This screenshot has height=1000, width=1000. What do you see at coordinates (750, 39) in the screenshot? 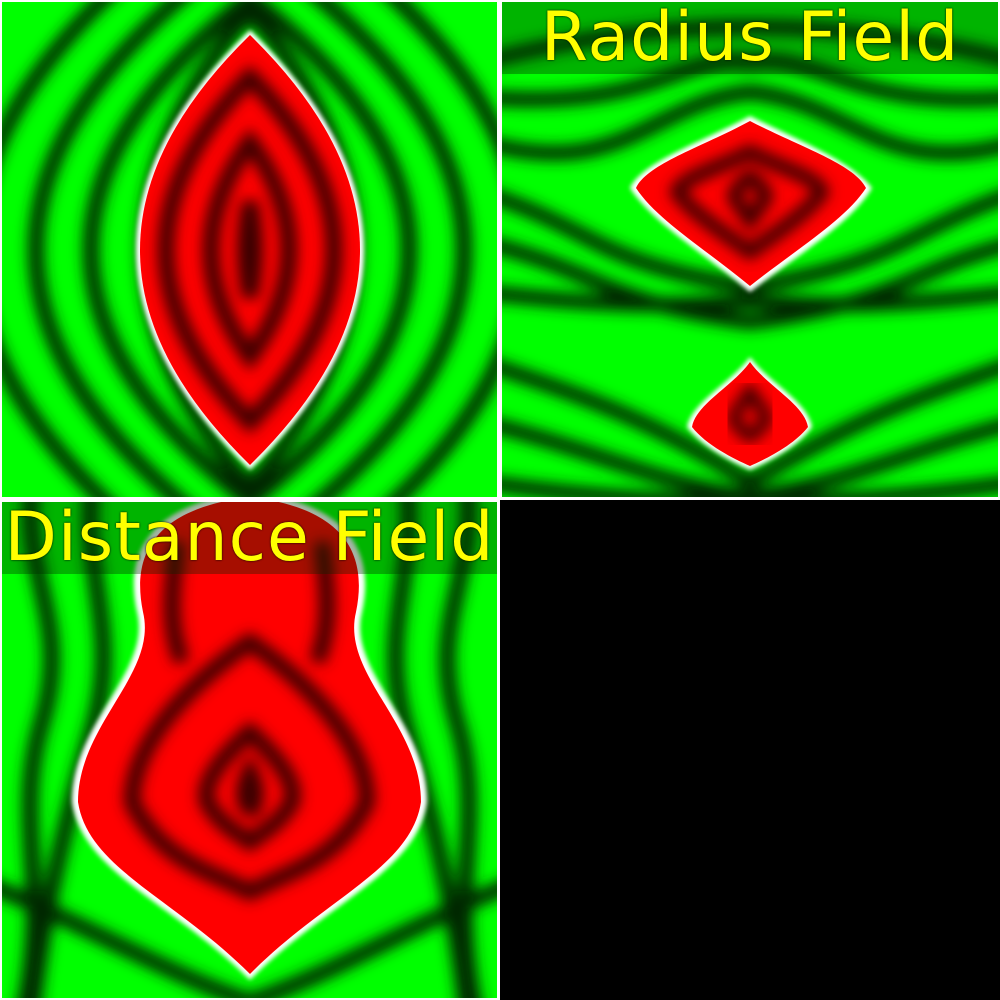
I see `radius-field-title: Radius Field` at bounding box center [750, 39].